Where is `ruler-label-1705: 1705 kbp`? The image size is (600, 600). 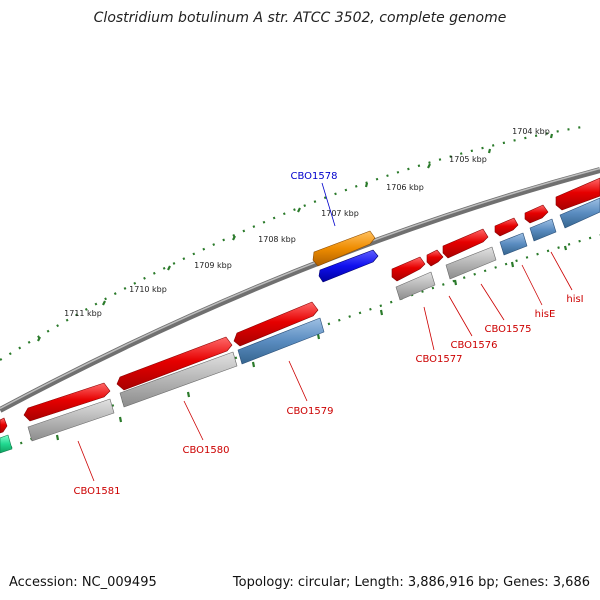 ruler-label-1705: 1705 kbp is located at coordinates (468, 159).